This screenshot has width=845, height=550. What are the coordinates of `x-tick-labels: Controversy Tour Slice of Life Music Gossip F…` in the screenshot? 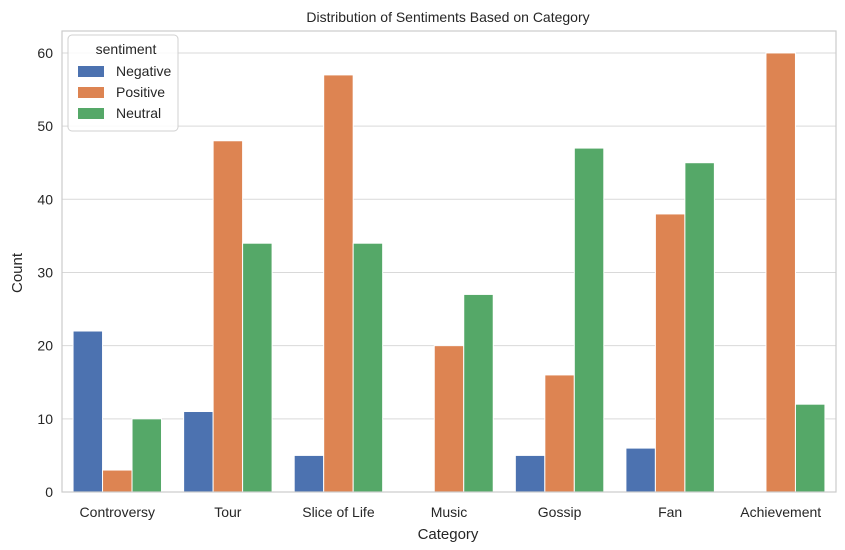 It's located at (451, 512).